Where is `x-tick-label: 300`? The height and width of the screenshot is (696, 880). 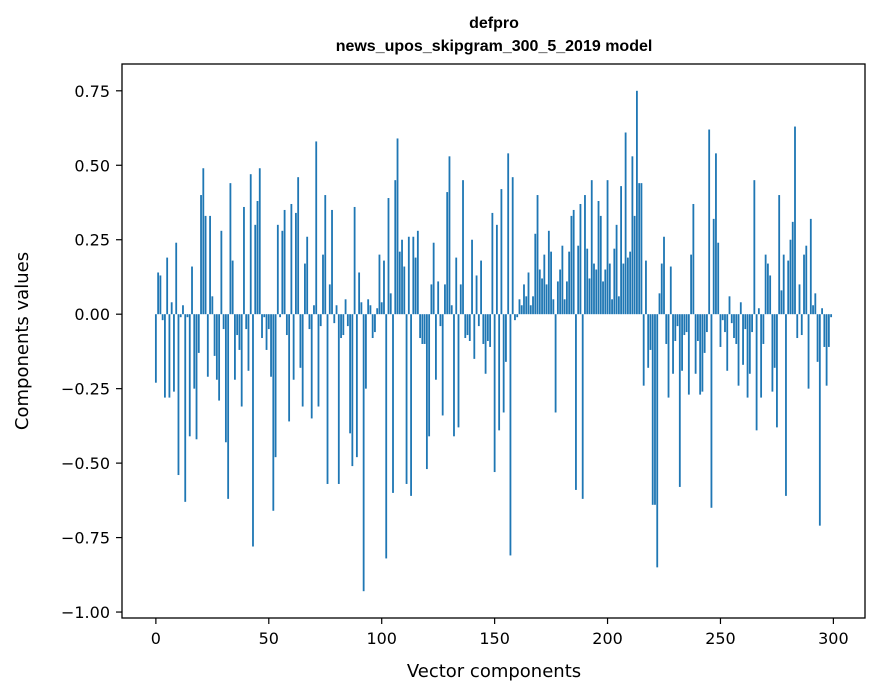
x-tick-label: 300 is located at coordinates (833, 638).